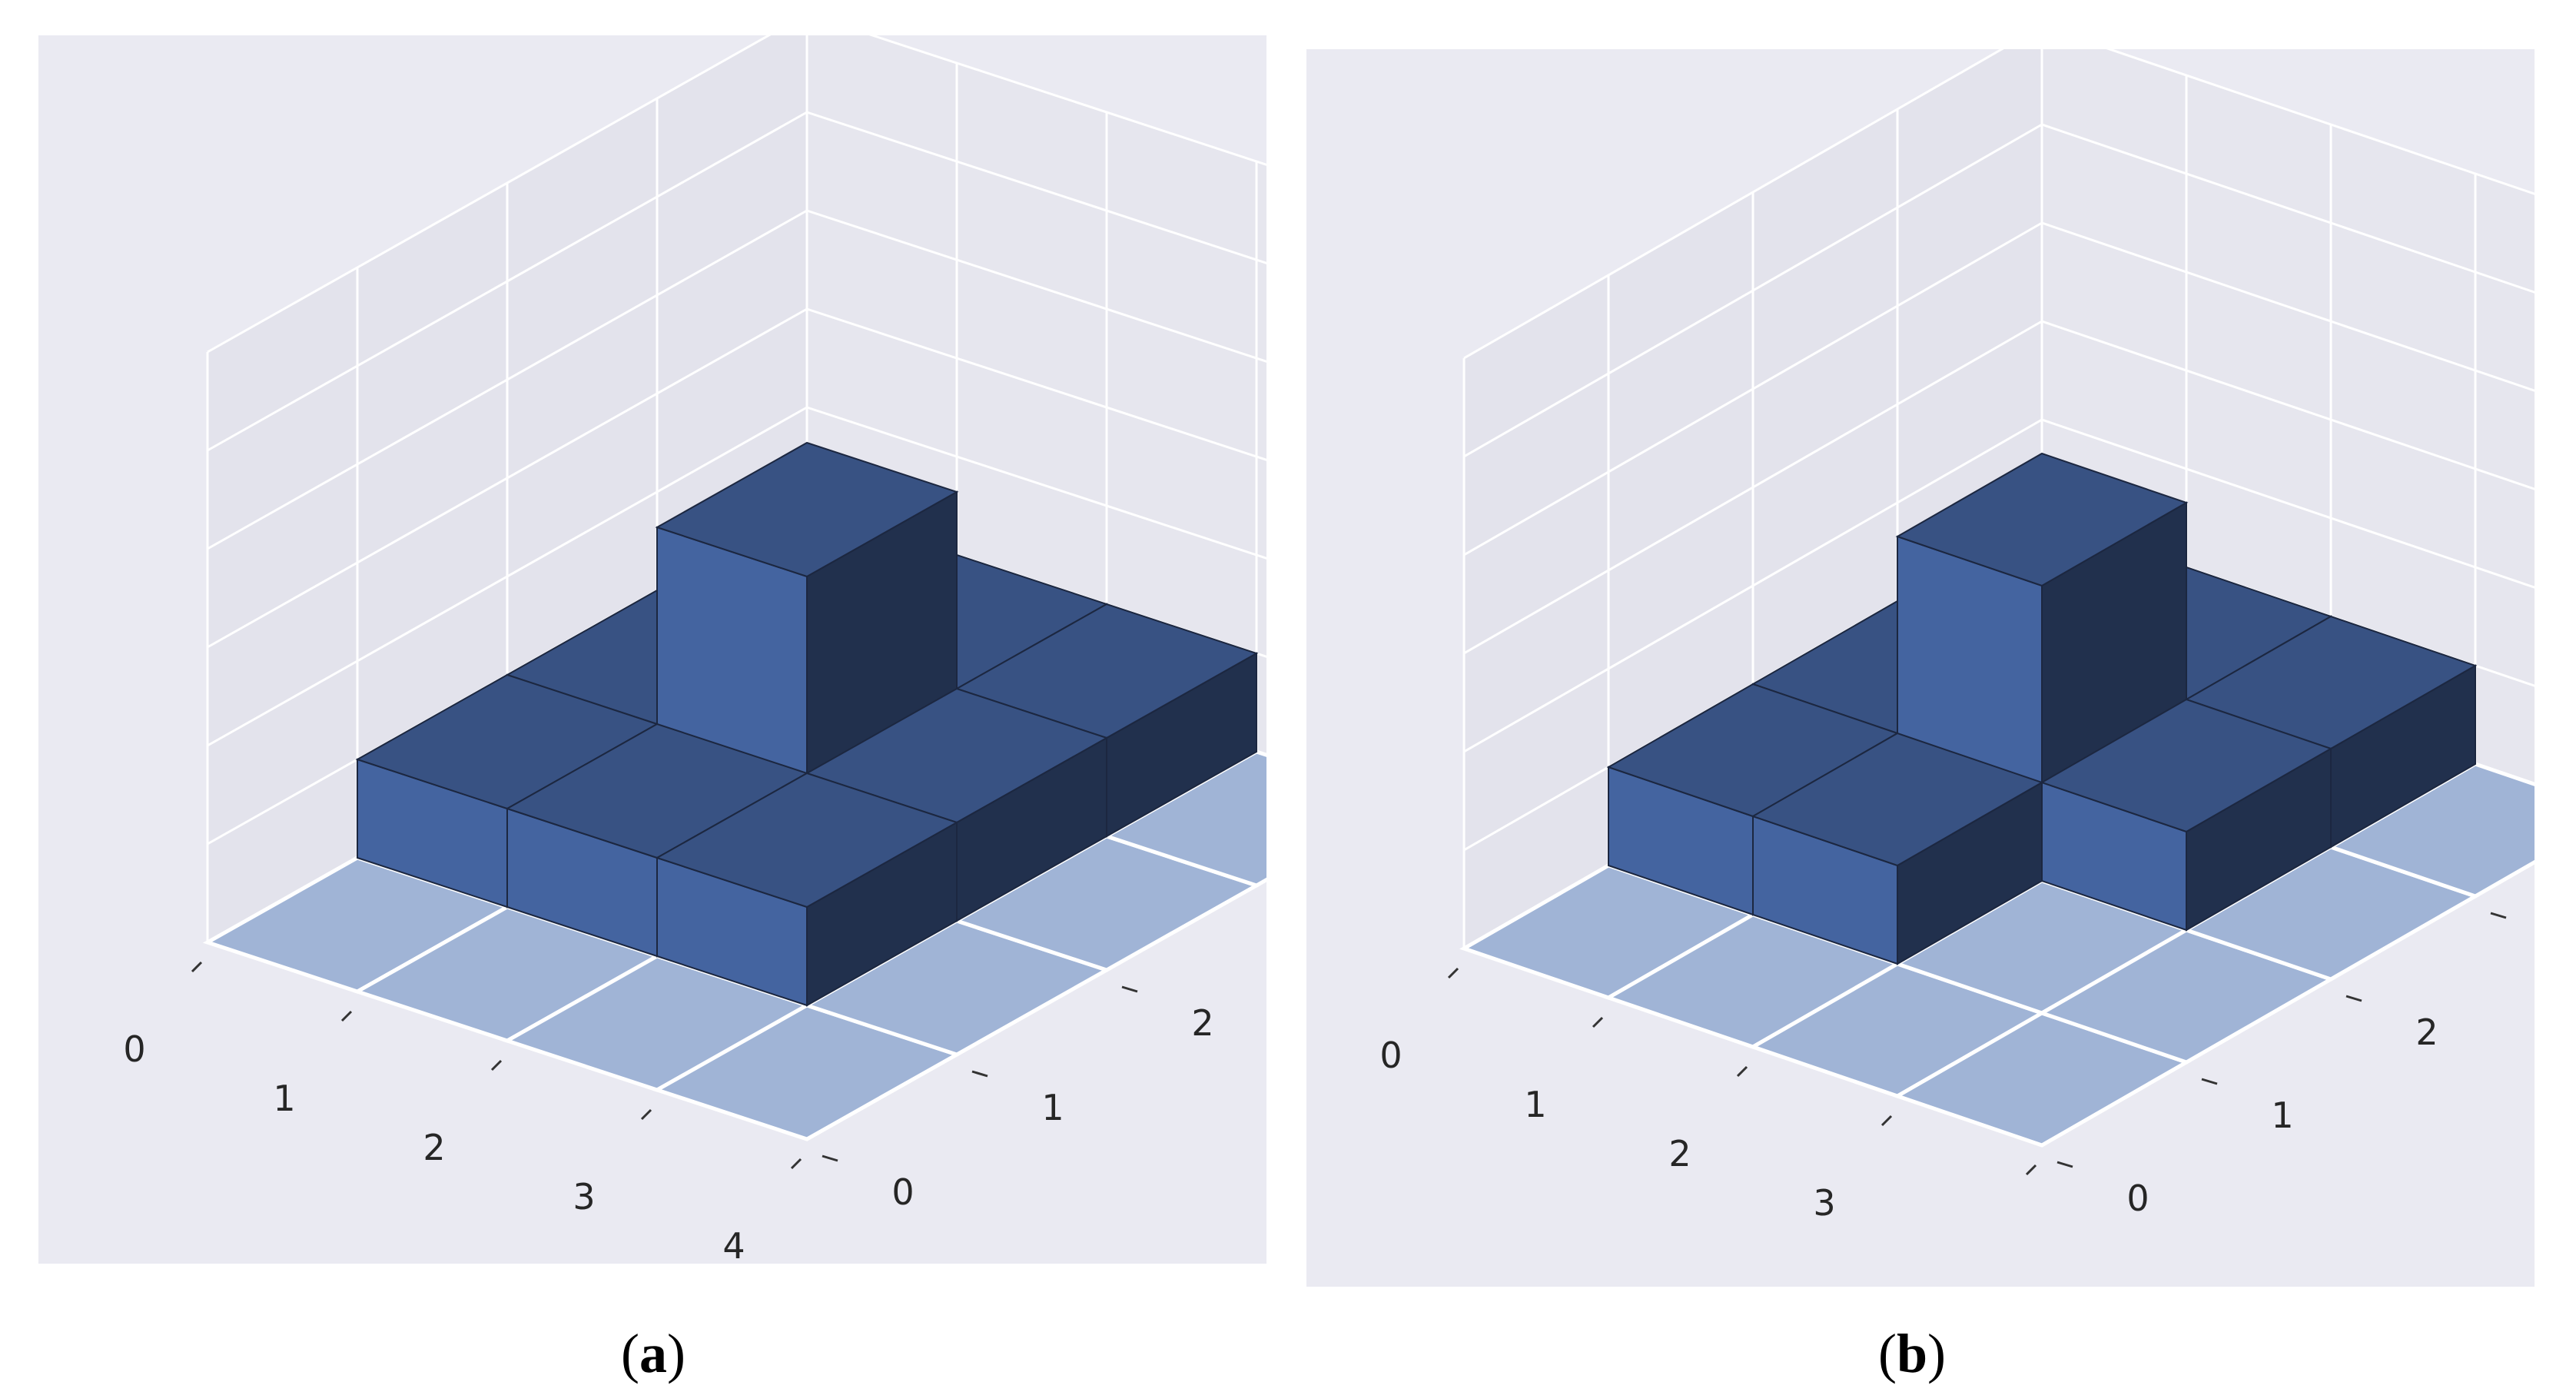  Describe the element at coordinates (653, 1353) in the screenshot. I see `caption-a: (a)` at that location.